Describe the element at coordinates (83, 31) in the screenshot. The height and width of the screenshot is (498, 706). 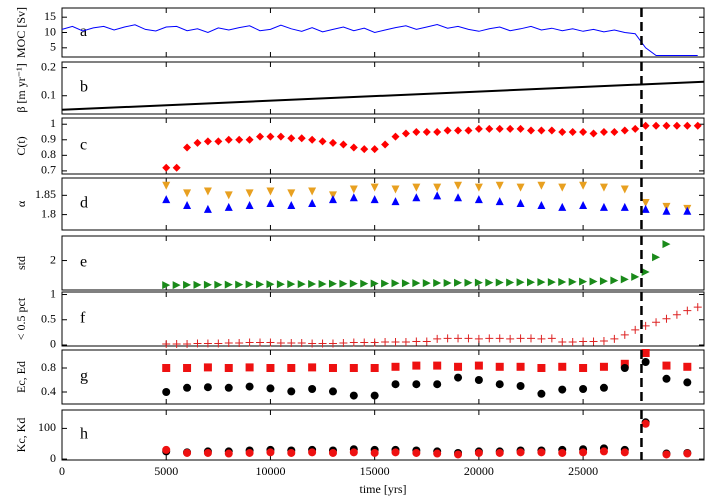
I see `panel-letter: a` at that location.